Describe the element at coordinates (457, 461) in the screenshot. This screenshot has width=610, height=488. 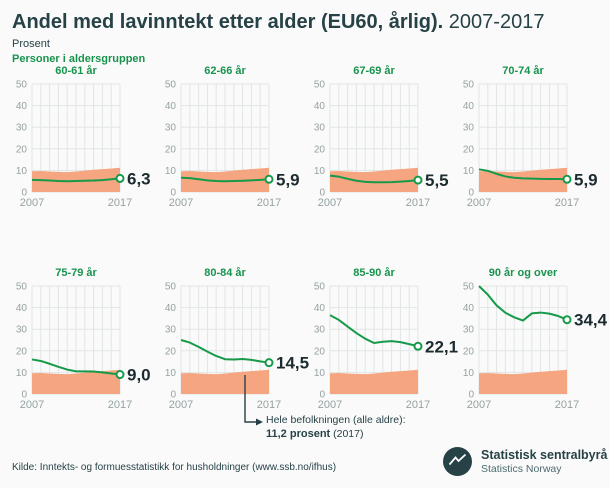
I see `ssb-logo-icon` at that location.